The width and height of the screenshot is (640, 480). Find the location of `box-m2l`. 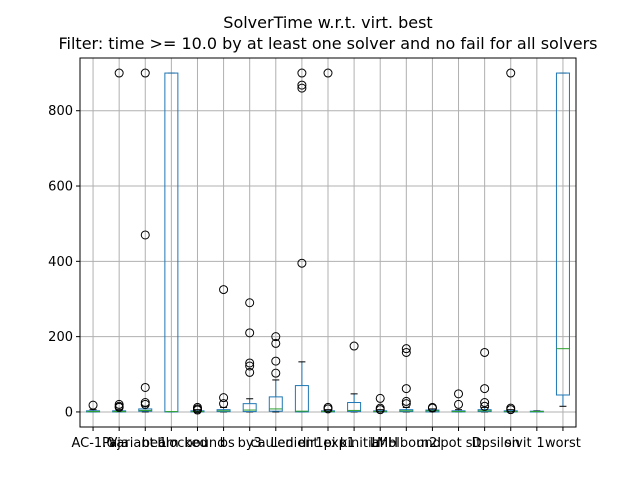

box-m2l is located at coordinates (484, 380).